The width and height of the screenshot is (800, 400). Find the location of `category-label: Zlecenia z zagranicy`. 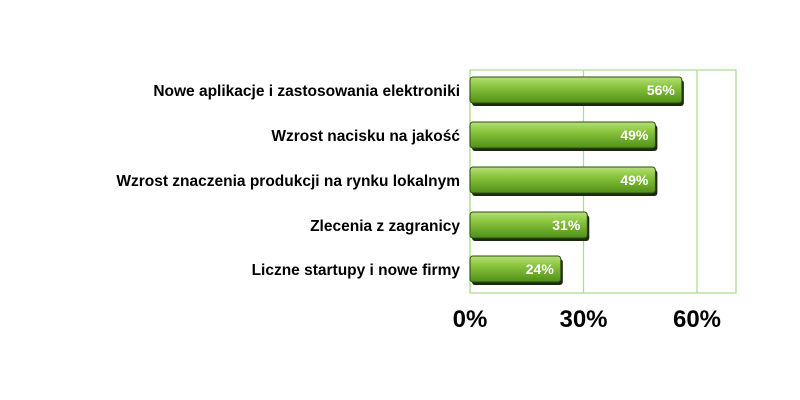

category-label: Zlecenia z zagranicy is located at coordinates (385, 226).